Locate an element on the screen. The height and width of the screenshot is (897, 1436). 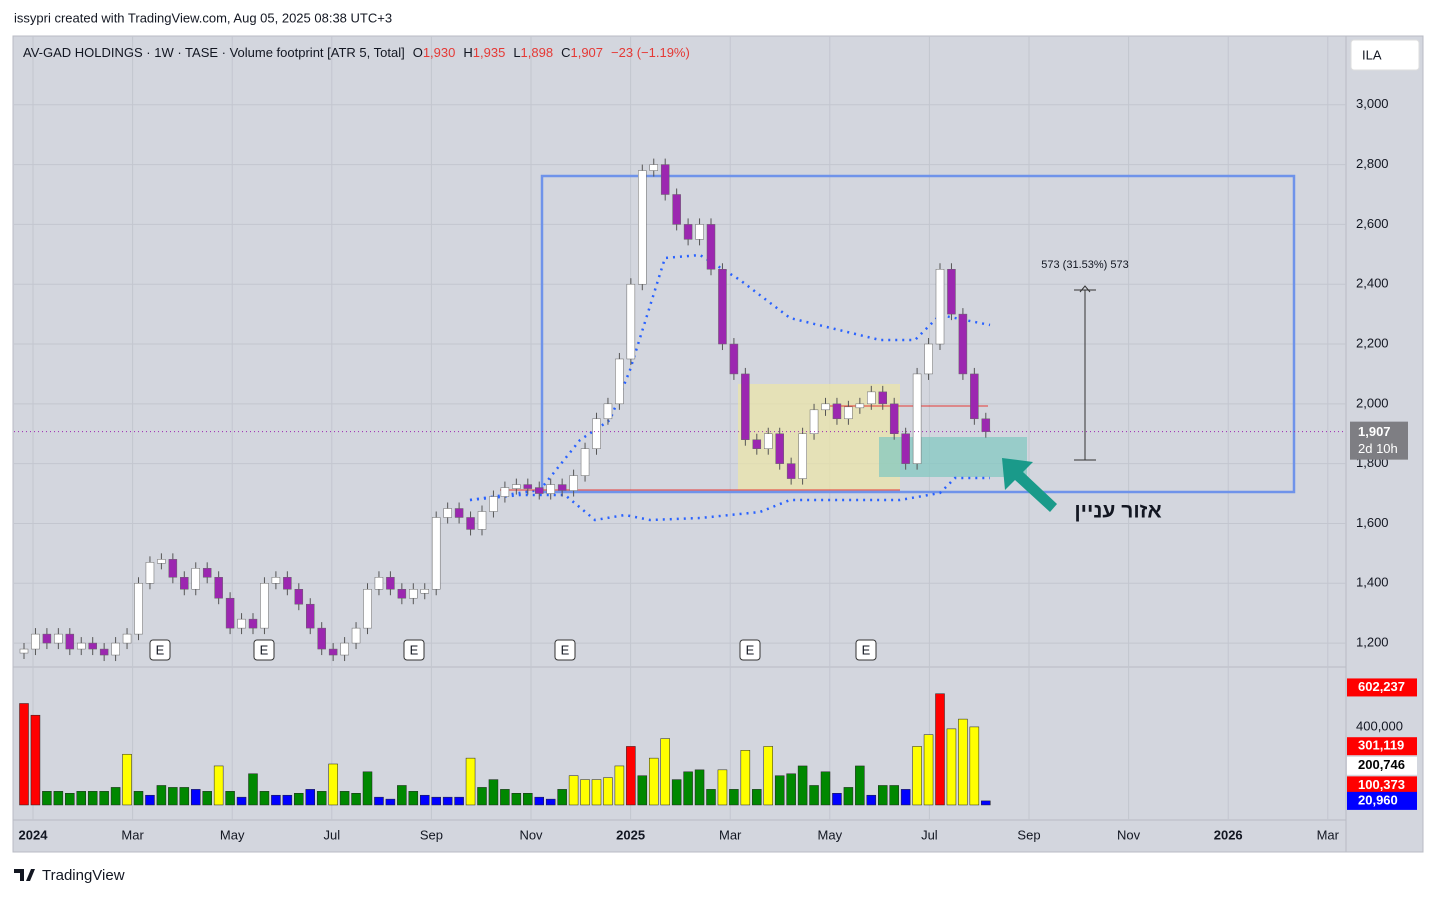
measure-arrow is located at coordinates (1085, 289).